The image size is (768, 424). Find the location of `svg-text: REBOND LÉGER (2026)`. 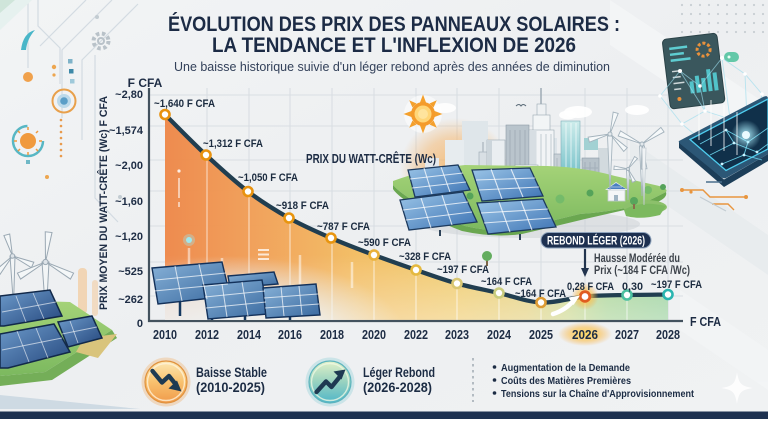

svg-text: REBOND LÉGER (2026) is located at coordinates (596, 241).